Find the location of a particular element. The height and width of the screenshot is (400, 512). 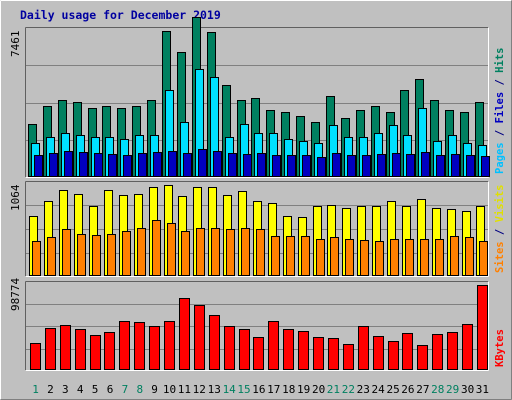

y-max-label: 1064 is located at coordinates (15, 197).